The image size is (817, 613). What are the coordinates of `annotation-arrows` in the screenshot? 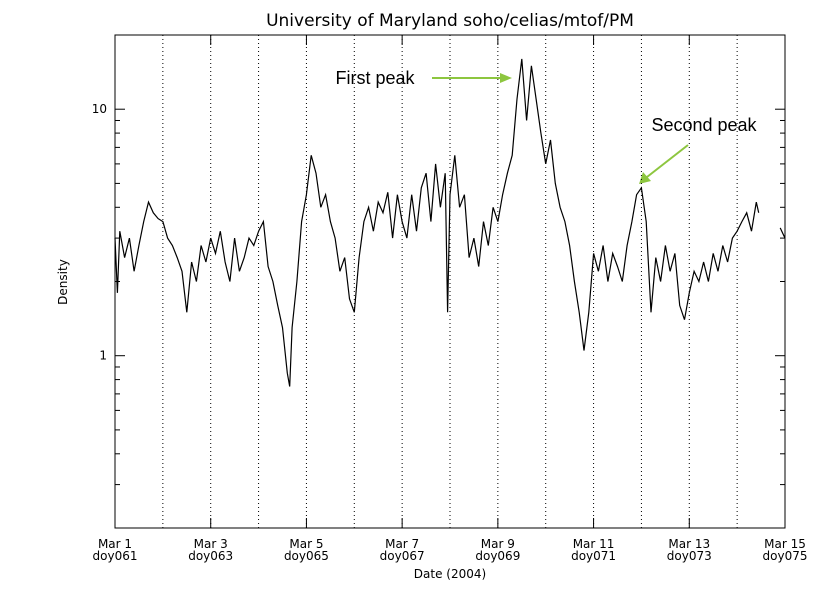 It's located at (560, 128).